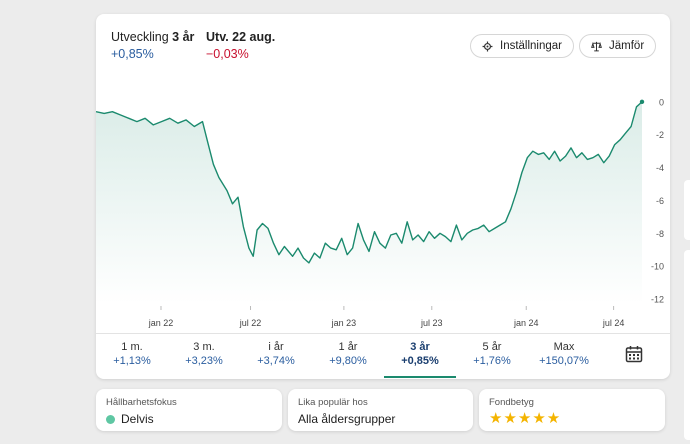 This screenshot has width=690, height=444. What do you see at coordinates (613, 323) in the screenshot?
I see `x-tick-label: jul 24` at bounding box center [613, 323].